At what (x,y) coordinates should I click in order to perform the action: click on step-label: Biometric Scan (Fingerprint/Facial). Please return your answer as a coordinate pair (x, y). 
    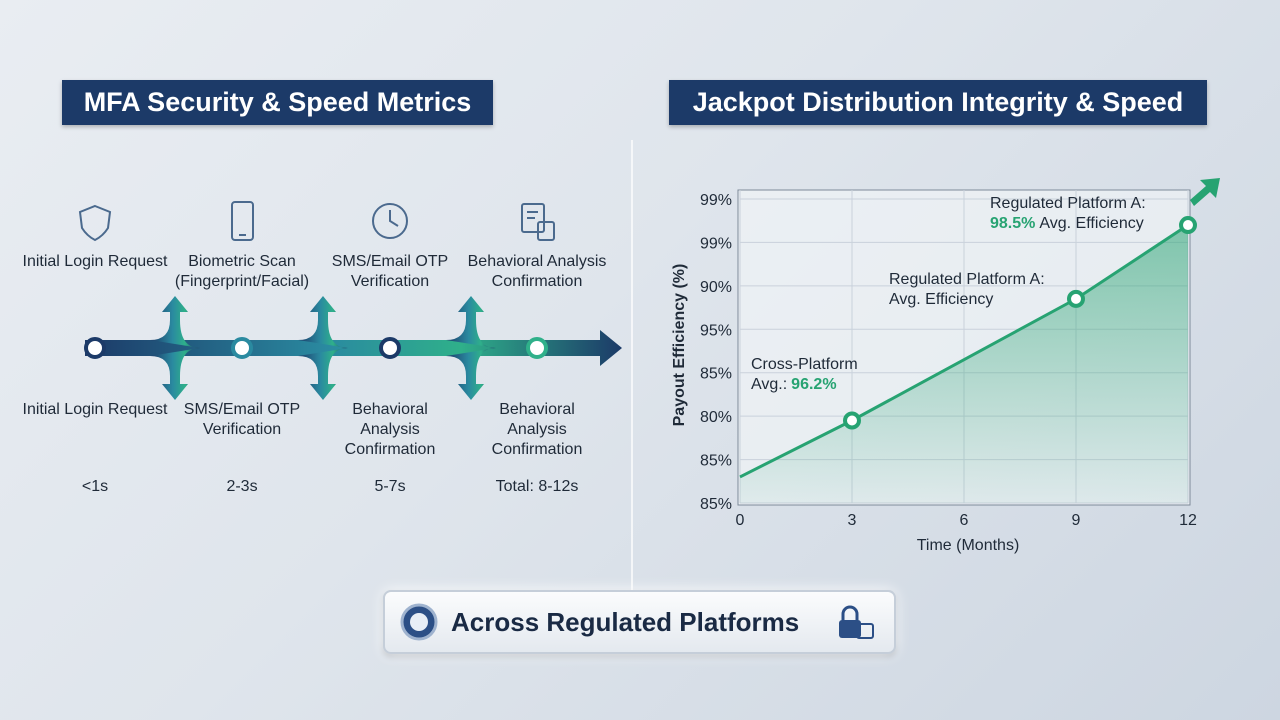
    Looking at the image, I should click on (242, 271).